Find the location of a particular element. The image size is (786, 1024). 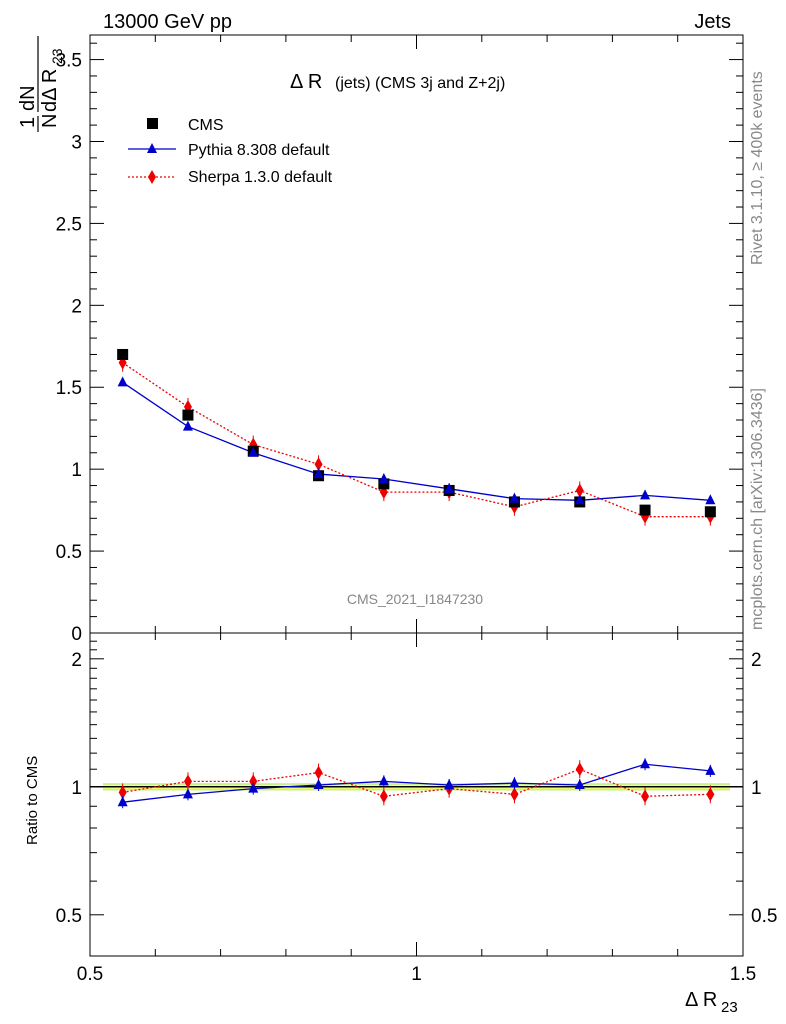

ratio-y-tick-label-right: 1 is located at coordinates (756, 788).